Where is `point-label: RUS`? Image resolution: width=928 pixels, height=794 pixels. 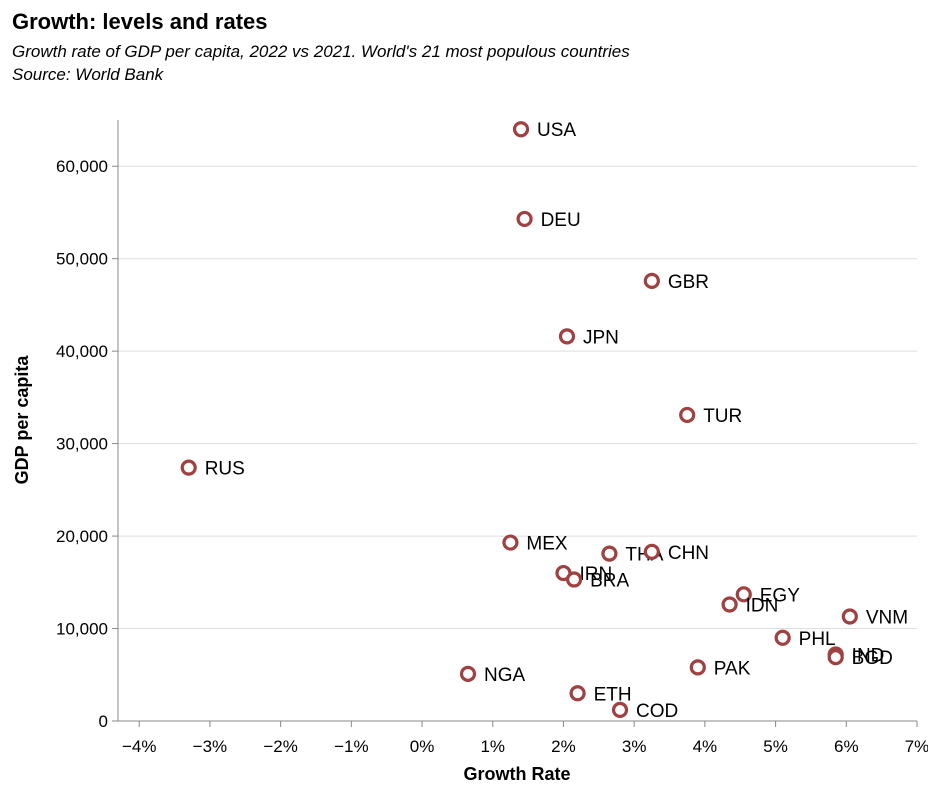
point-label: RUS is located at coordinates (225, 469).